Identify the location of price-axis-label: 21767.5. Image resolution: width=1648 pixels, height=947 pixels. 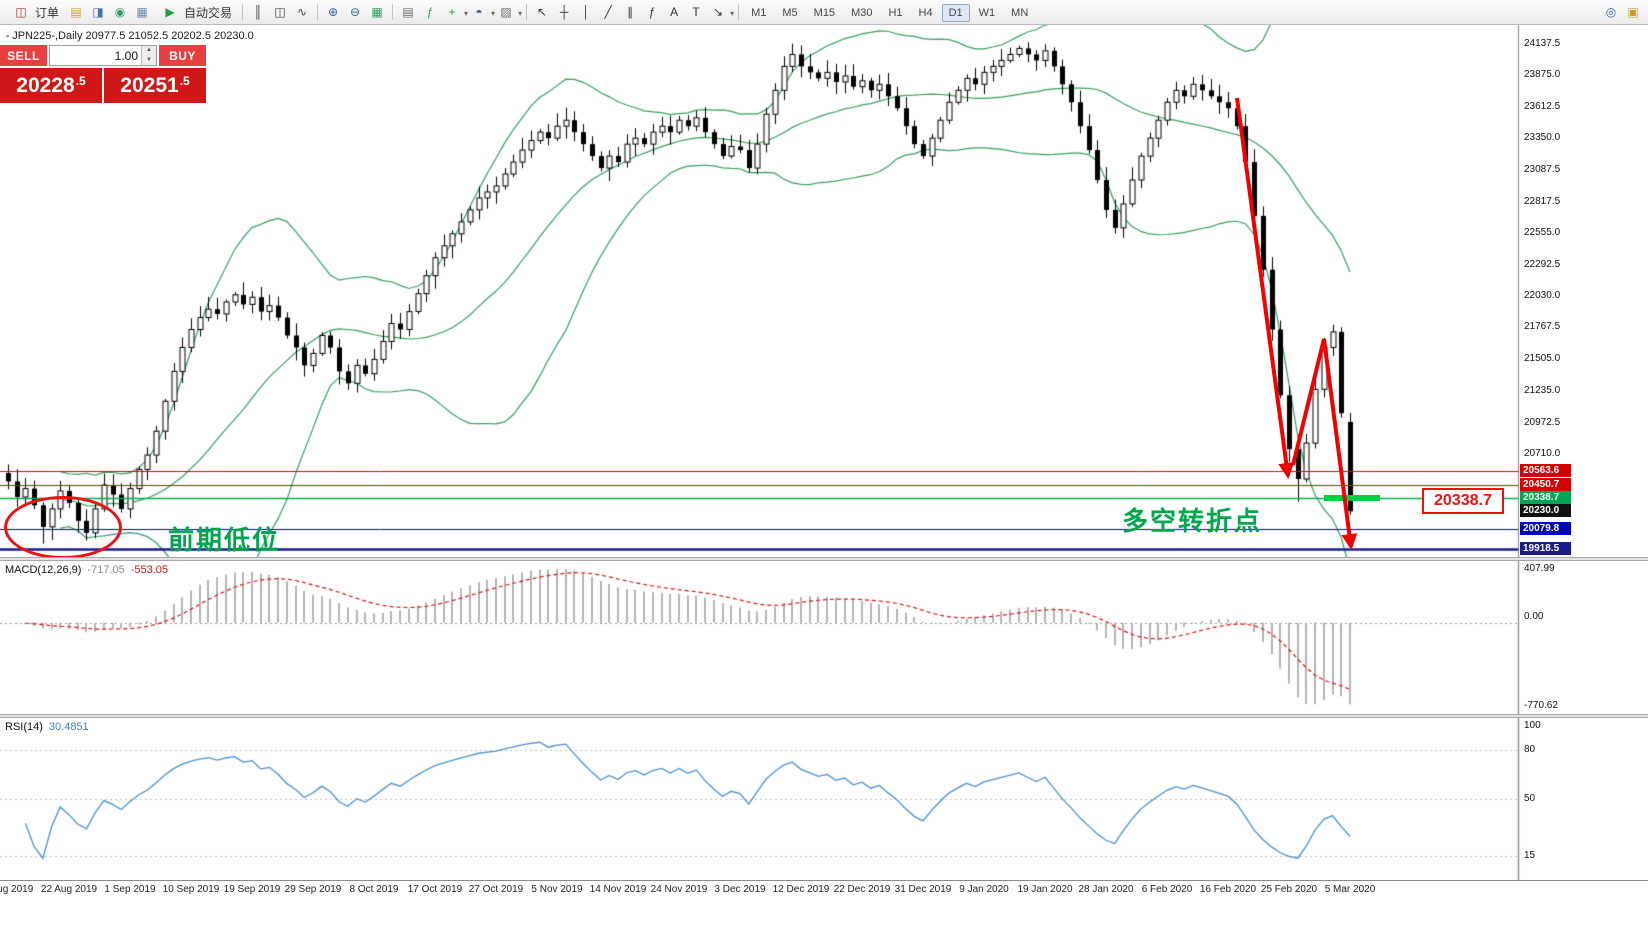
(1542, 327).